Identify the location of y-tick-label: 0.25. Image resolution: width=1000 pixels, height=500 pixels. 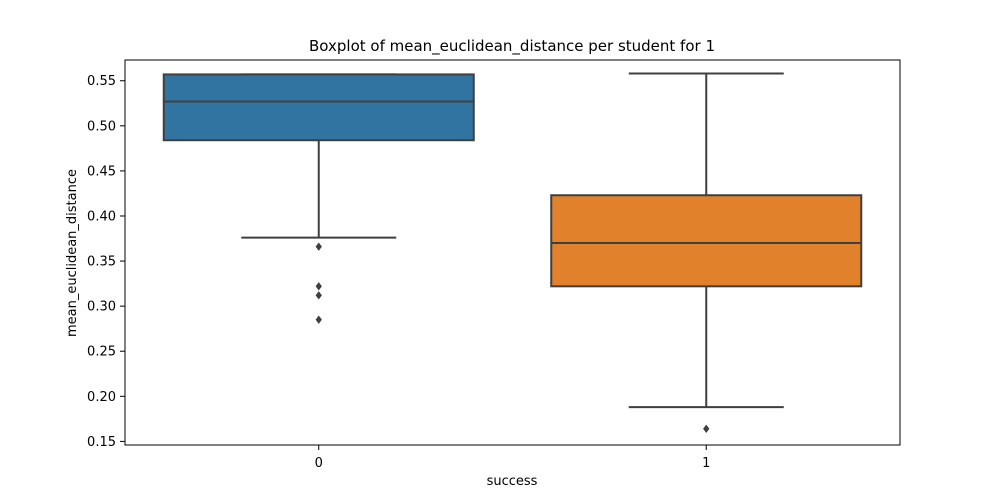
(101, 352).